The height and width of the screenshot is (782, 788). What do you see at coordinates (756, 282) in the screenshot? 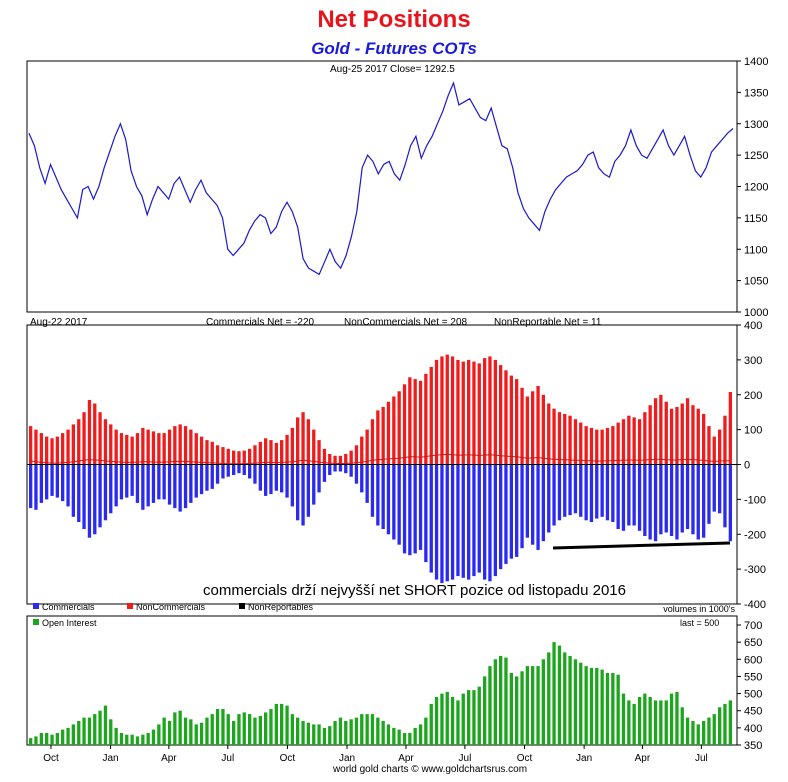
I see `price-y-tick-label: 1050` at bounding box center [756, 282].